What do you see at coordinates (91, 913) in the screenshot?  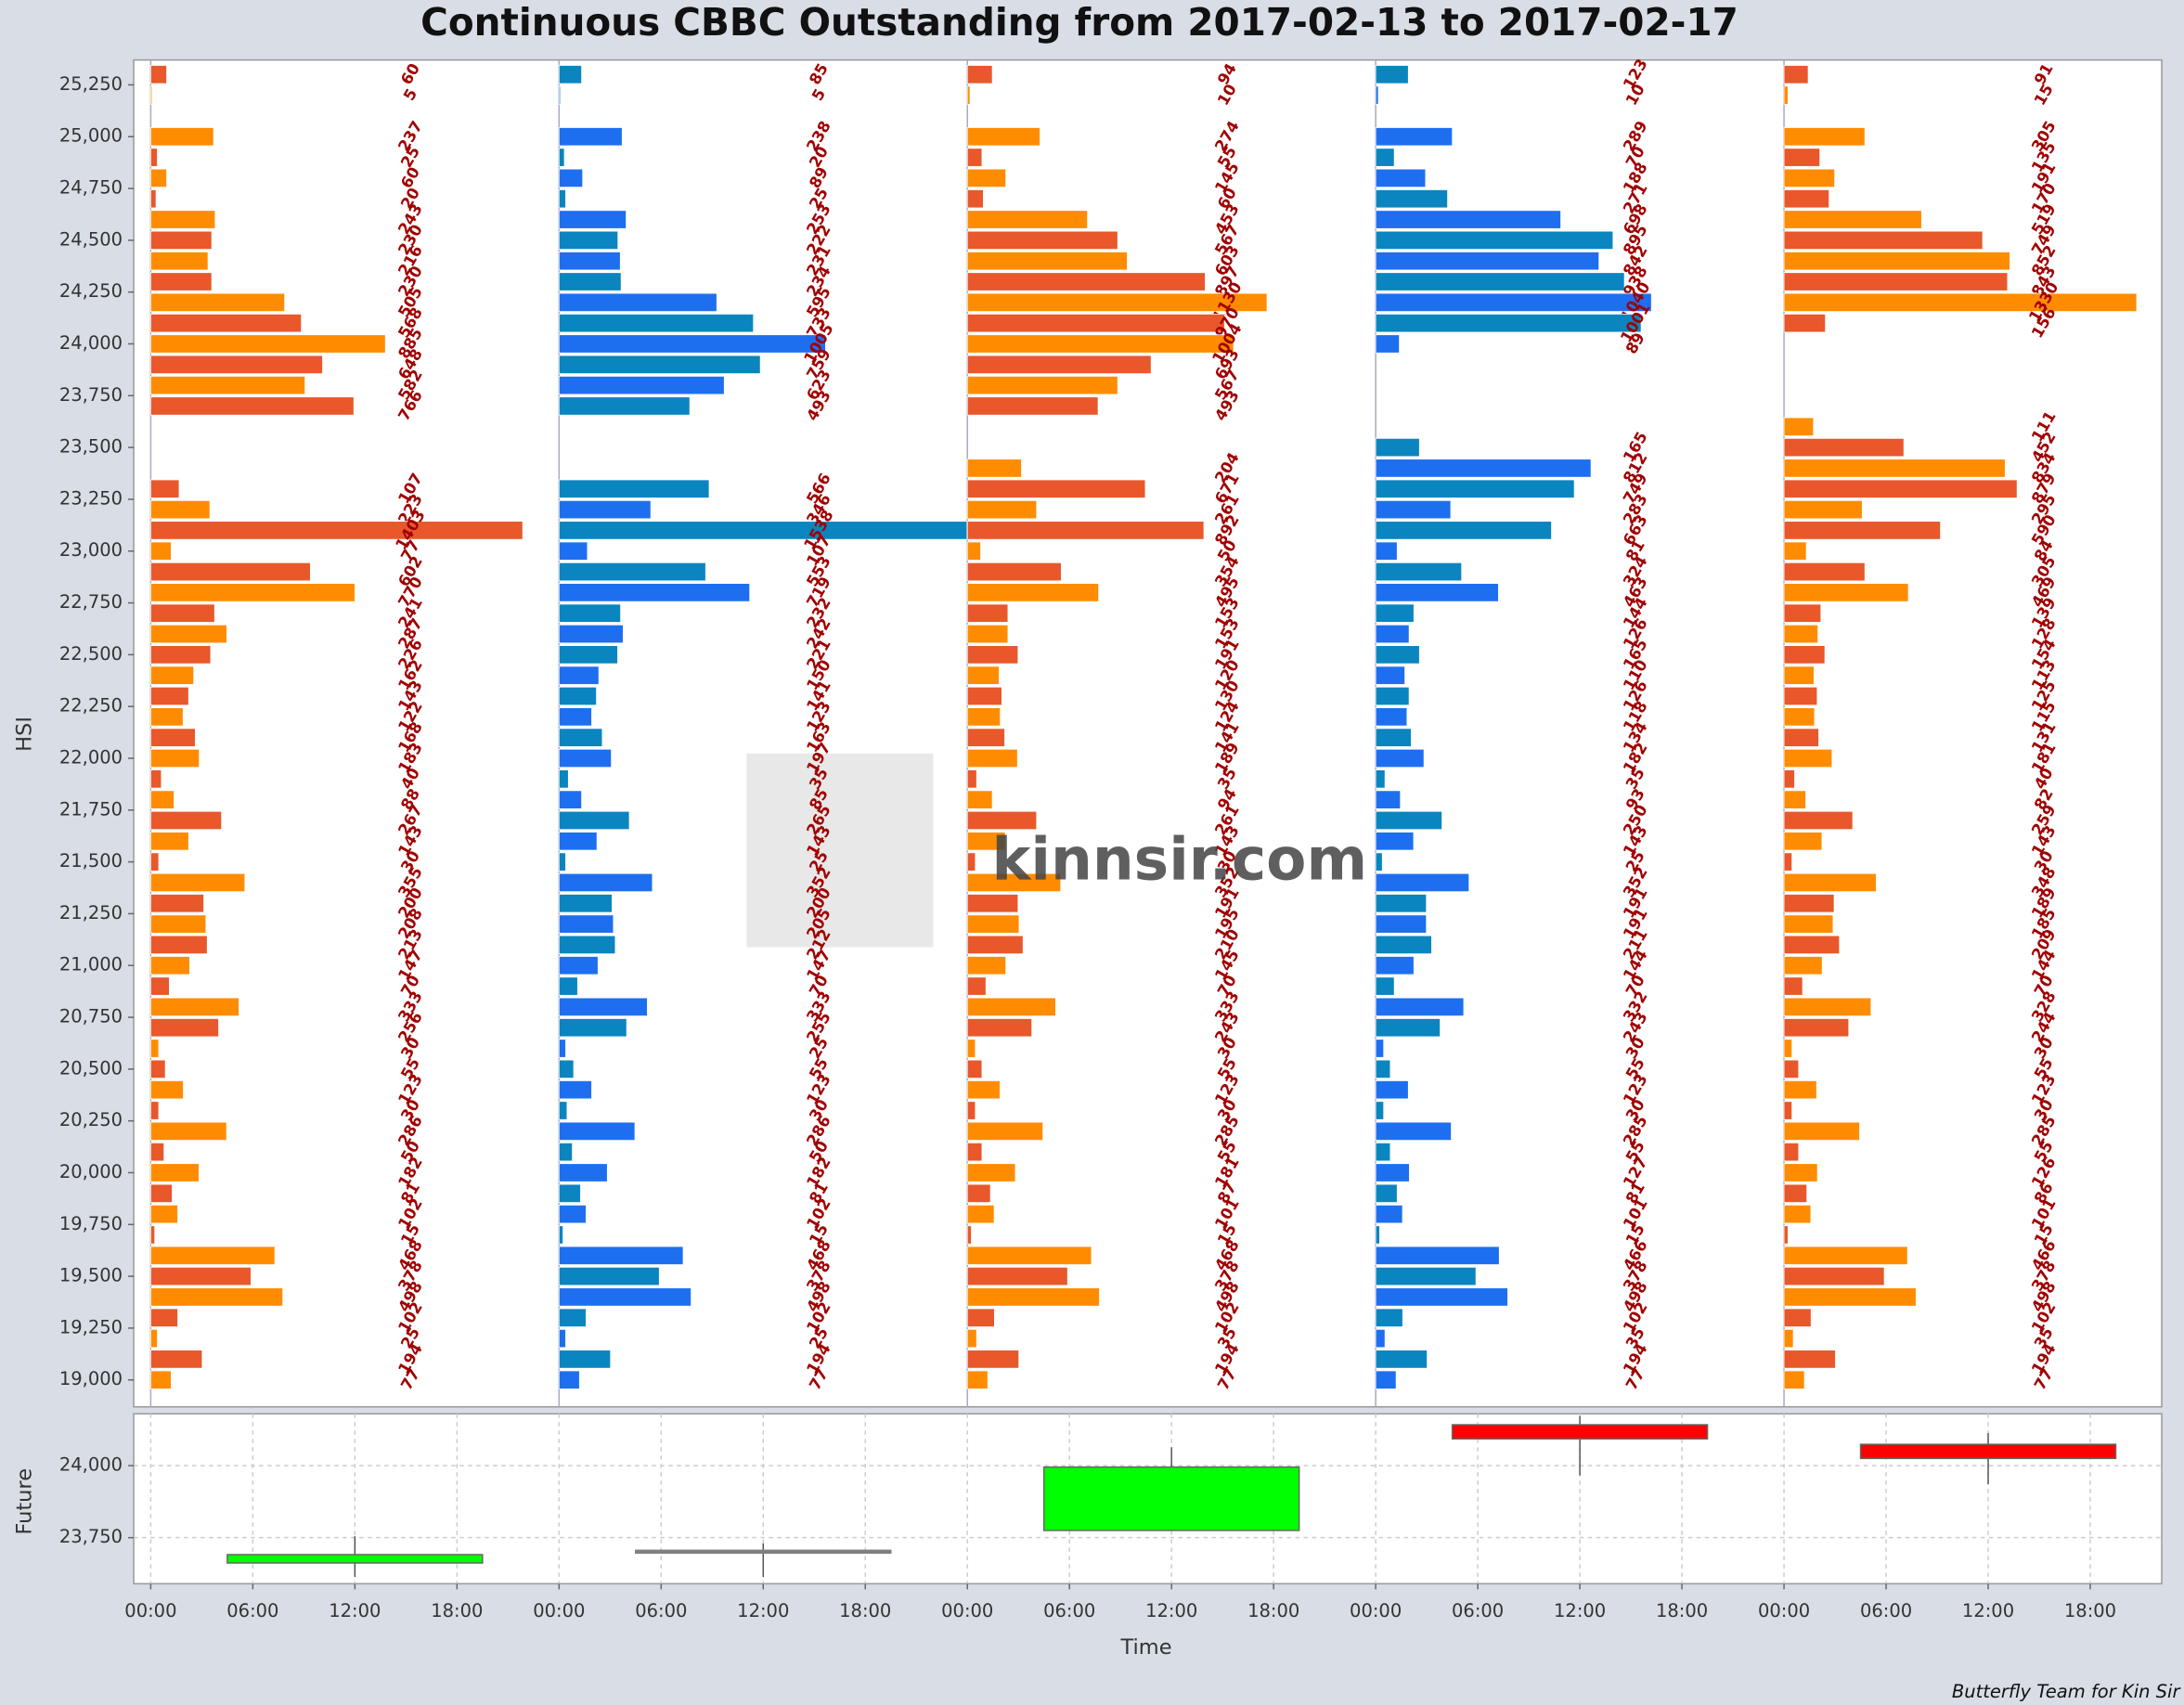 I see `y-tick-label: 21,250` at bounding box center [91, 913].